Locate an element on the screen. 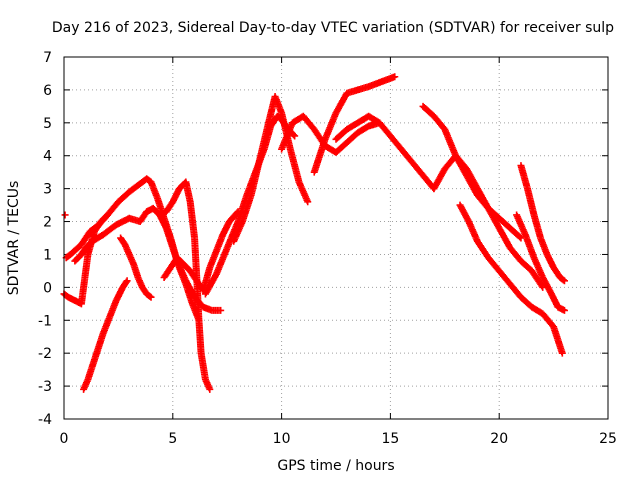 This screenshot has width=640, height=480. y-tick-label: -3 is located at coordinates (45, 387).